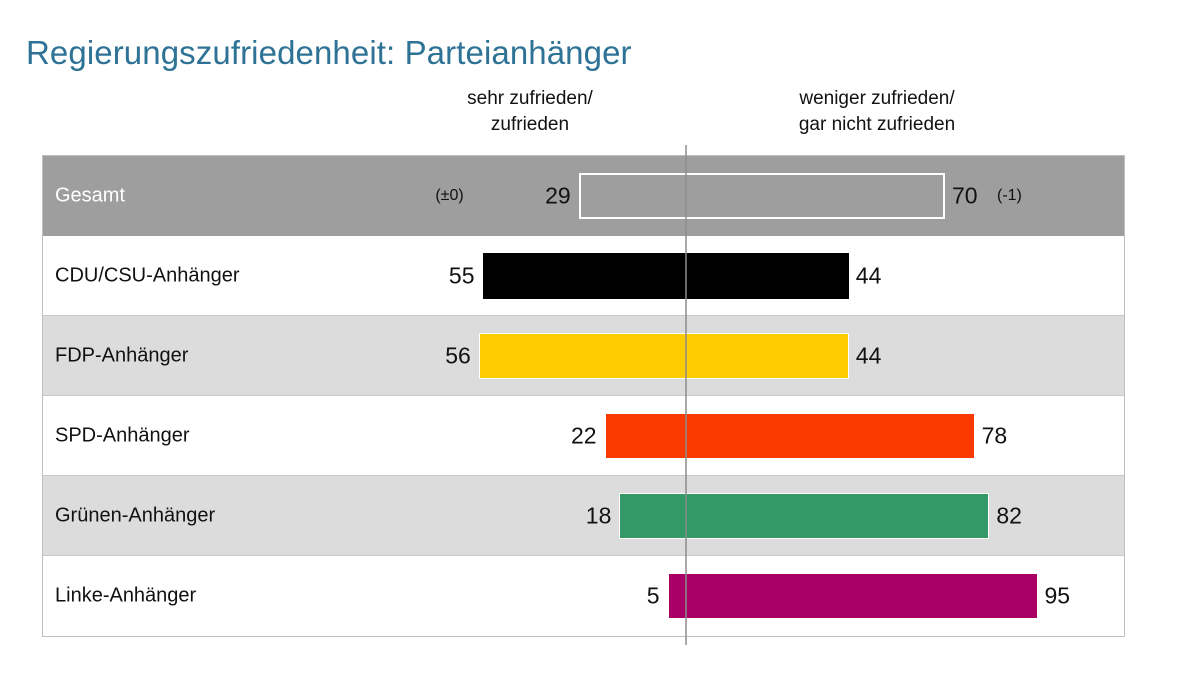  What do you see at coordinates (461, 275) in the screenshot?
I see `value-positive: 55` at bounding box center [461, 275].